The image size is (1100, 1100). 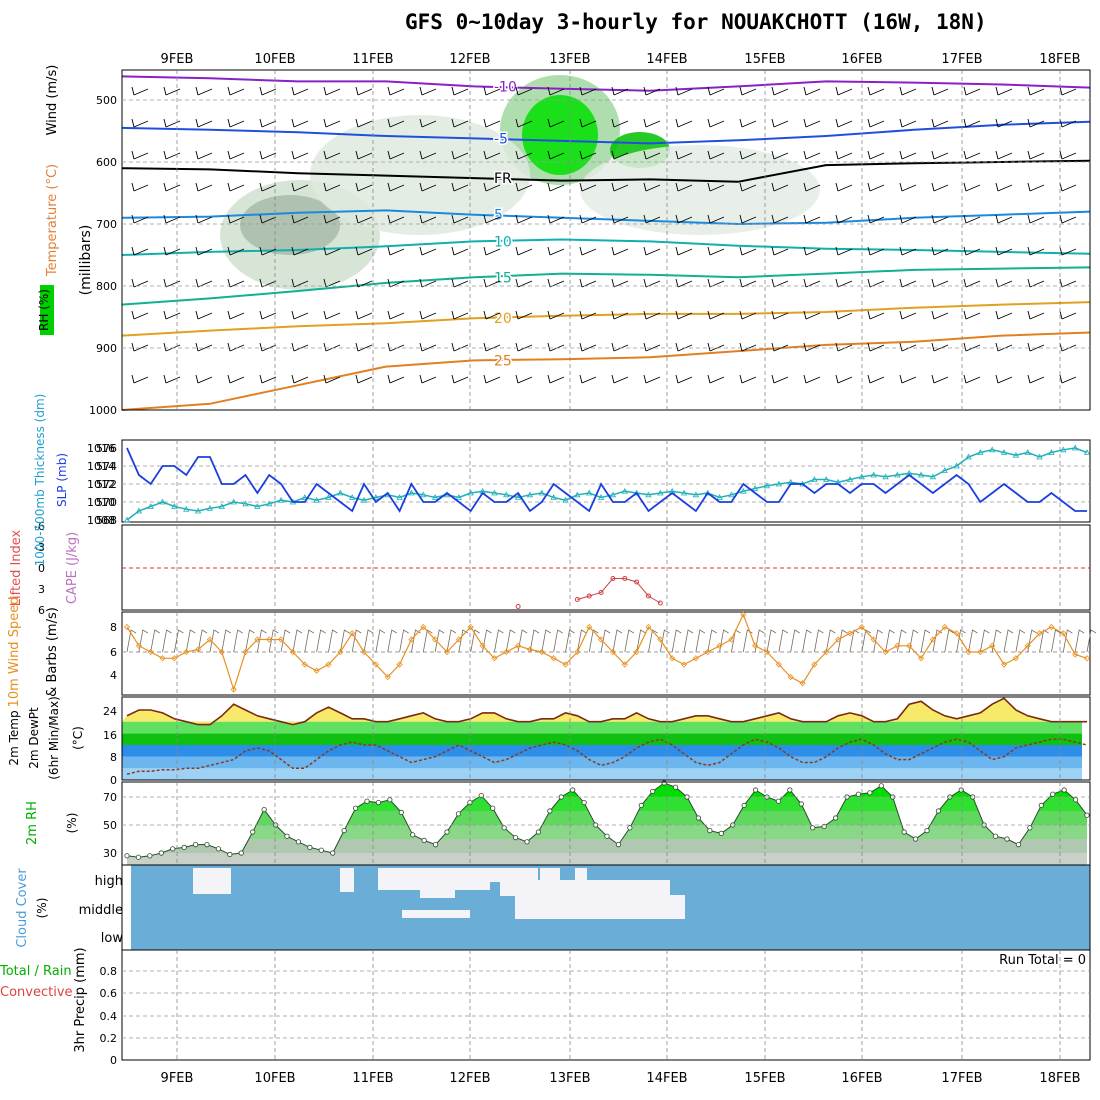 What do you see at coordinates (606, 1005) in the screenshot?
I see `precip-frame` at bounding box center [606, 1005].